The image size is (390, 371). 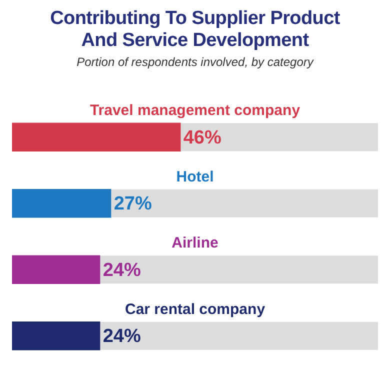 What do you see at coordinates (195, 309) in the screenshot?
I see `y-tick-label: Car rental company` at bounding box center [195, 309].